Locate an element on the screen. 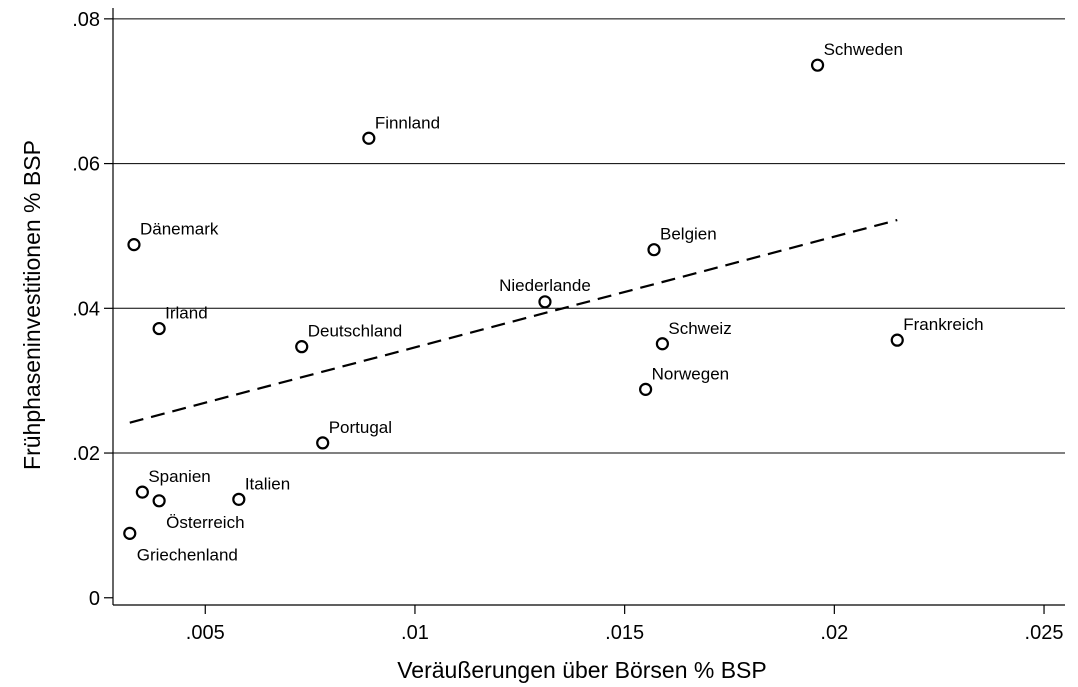 This screenshot has width=1078, height=687. data-point-group: Irland is located at coordinates (180, 320).